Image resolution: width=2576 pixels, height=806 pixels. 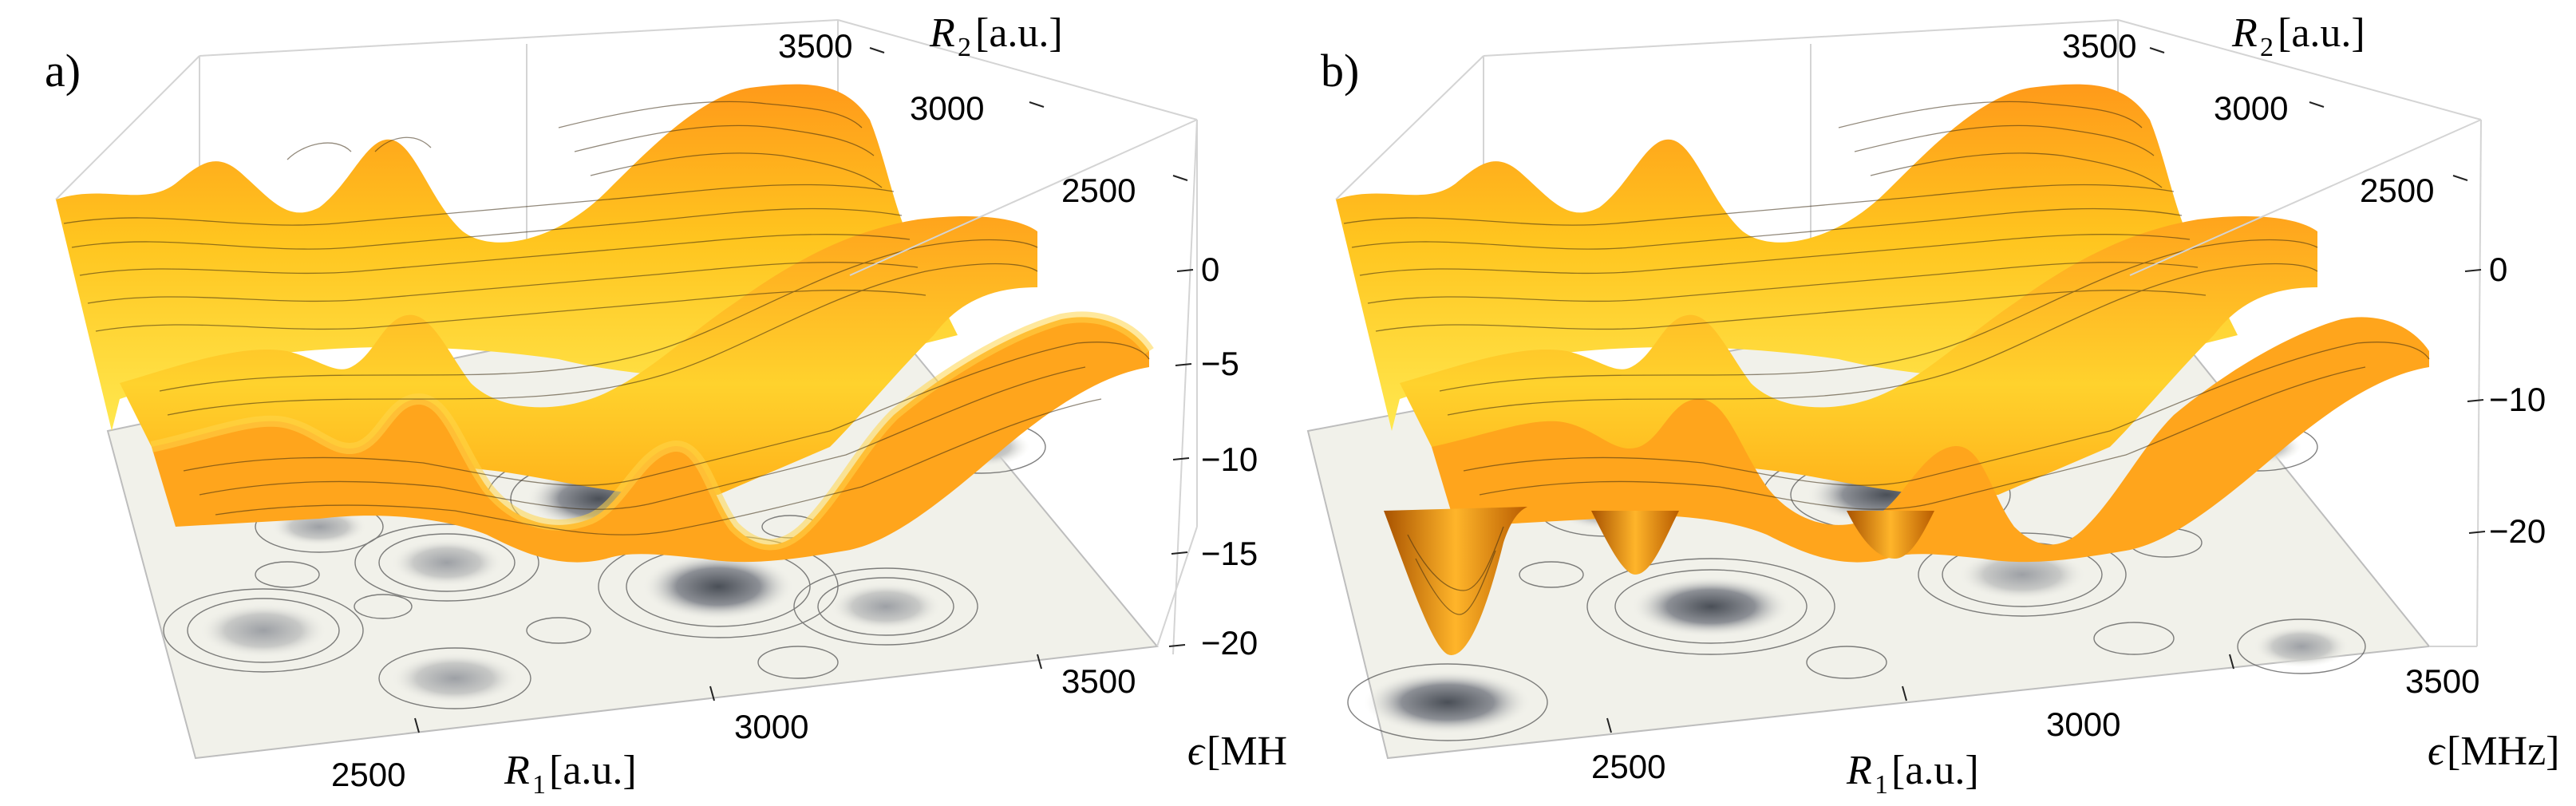 What do you see at coordinates (1229, 553) in the screenshot?
I see `eps-tick-label: −15` at bounding box center [1229, 553].